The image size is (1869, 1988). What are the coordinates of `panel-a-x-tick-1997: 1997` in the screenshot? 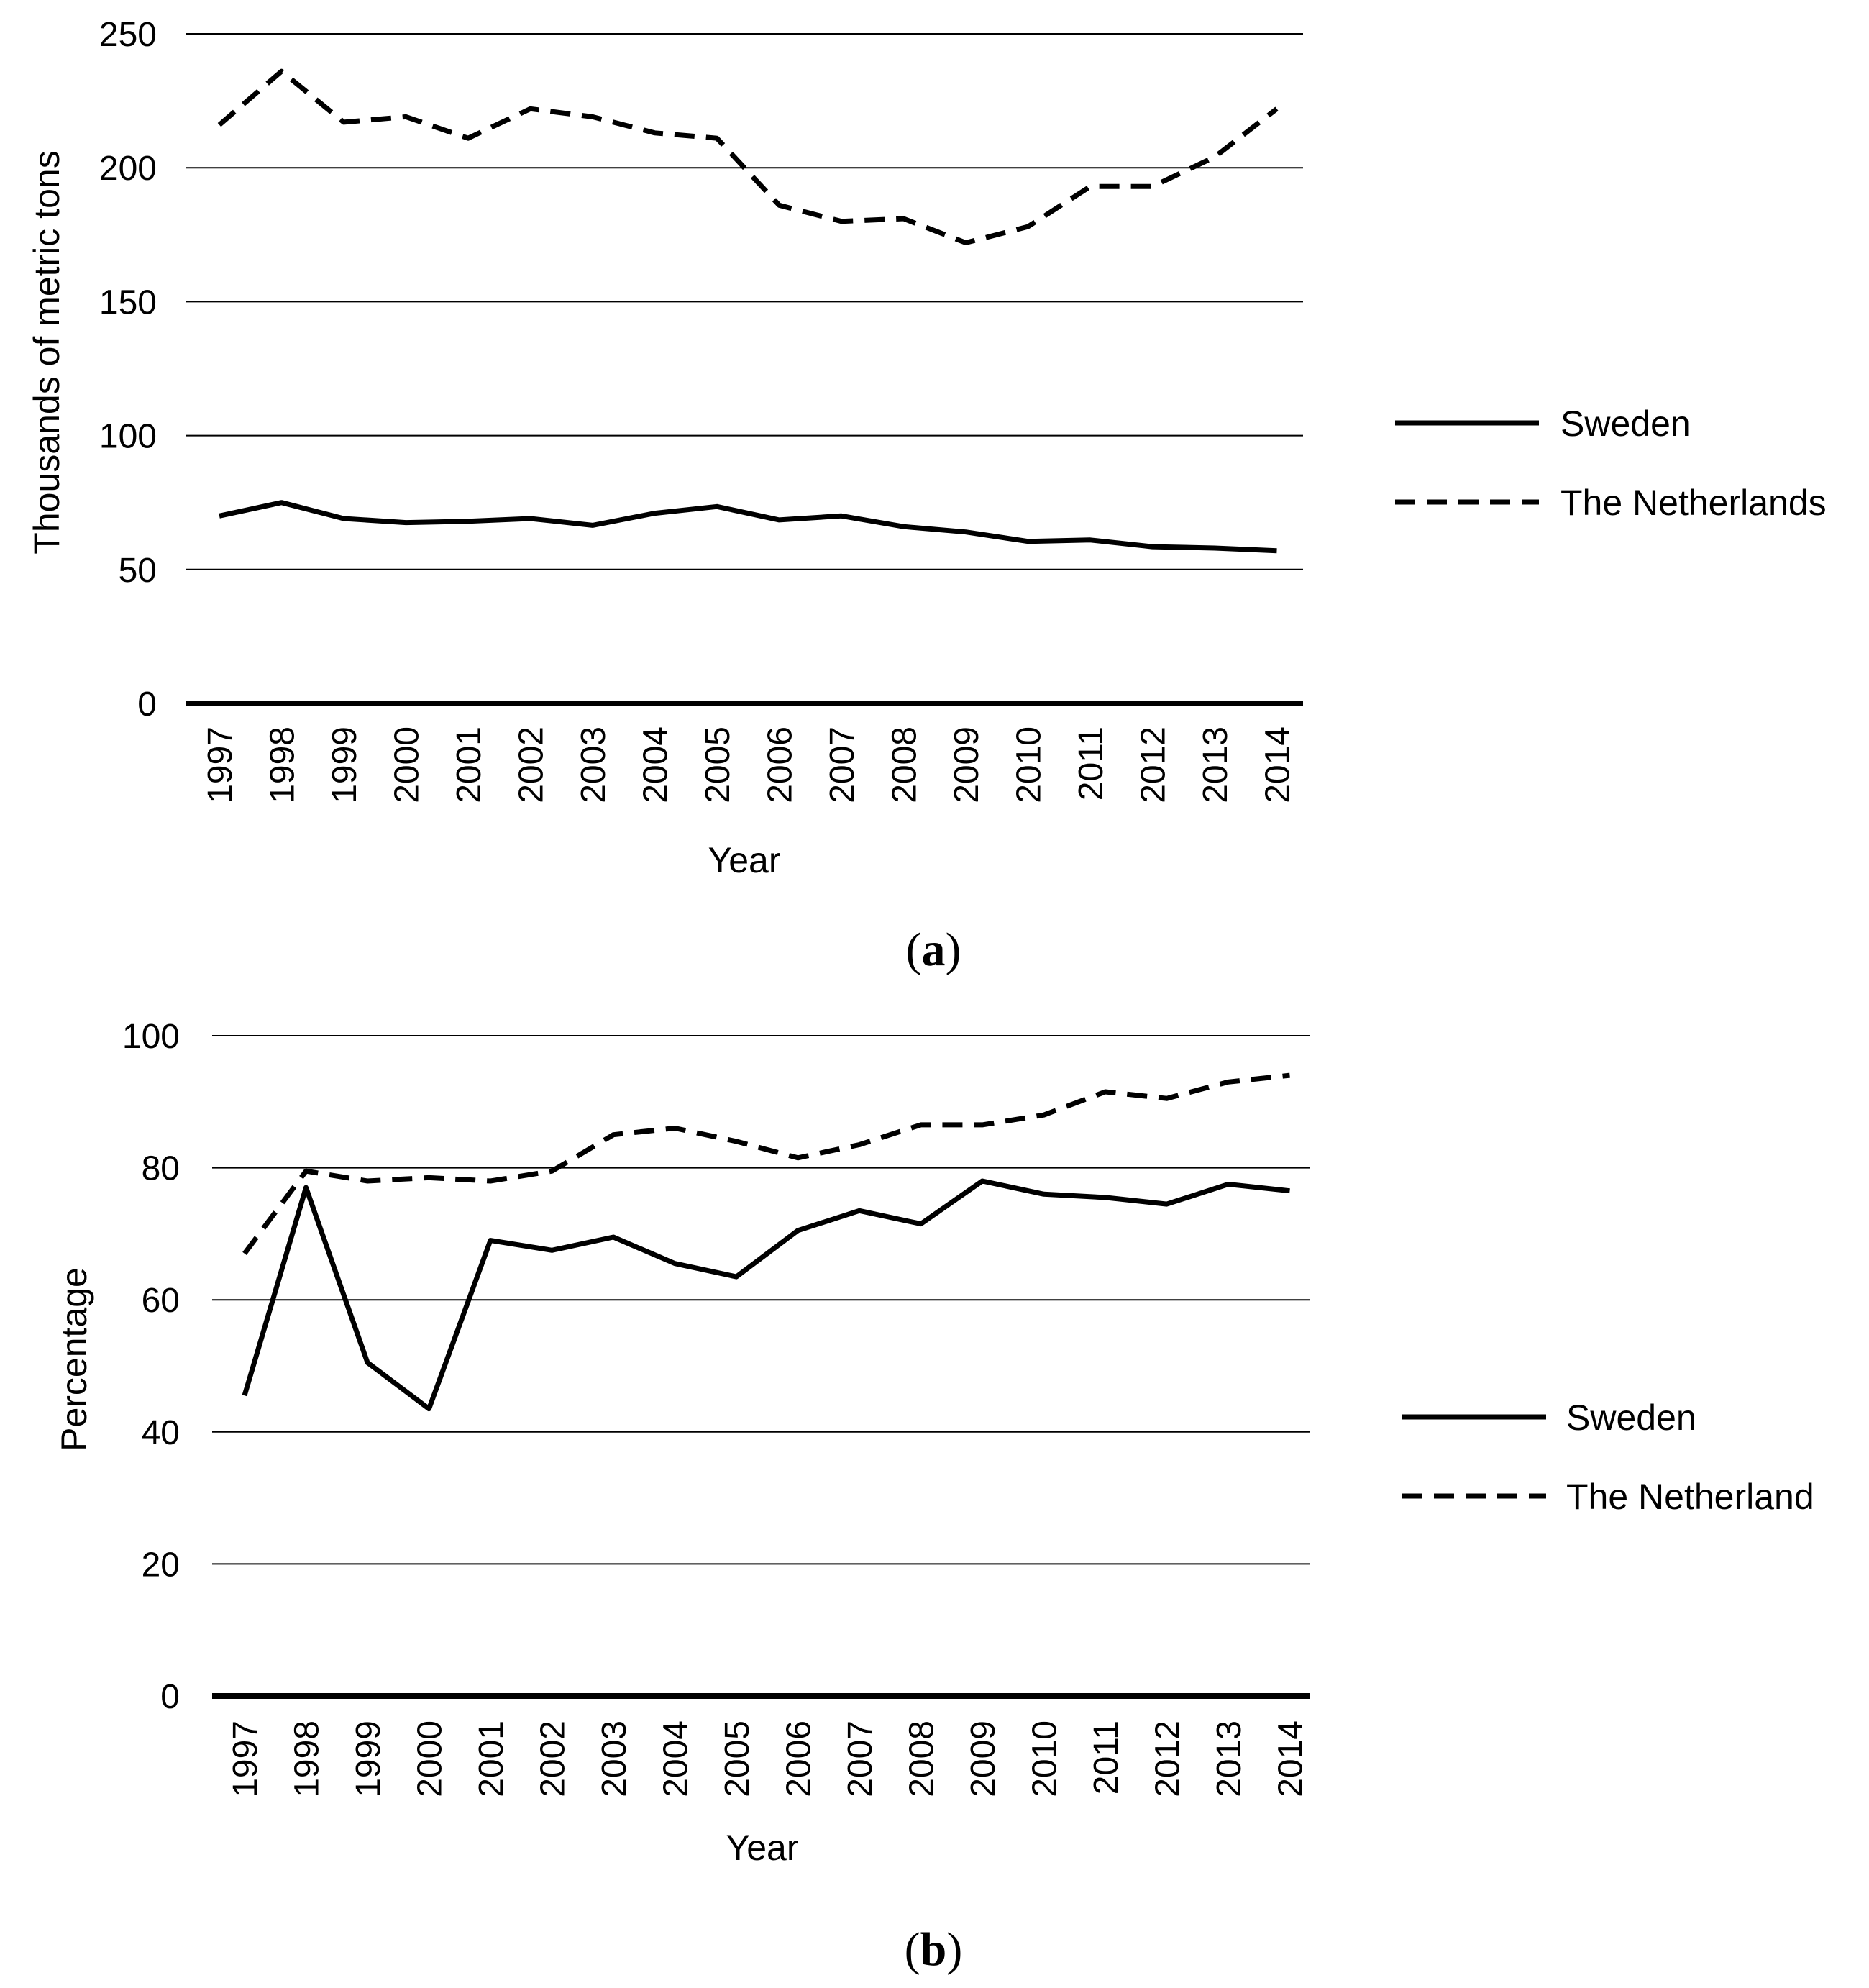 It's located at (220, 764).